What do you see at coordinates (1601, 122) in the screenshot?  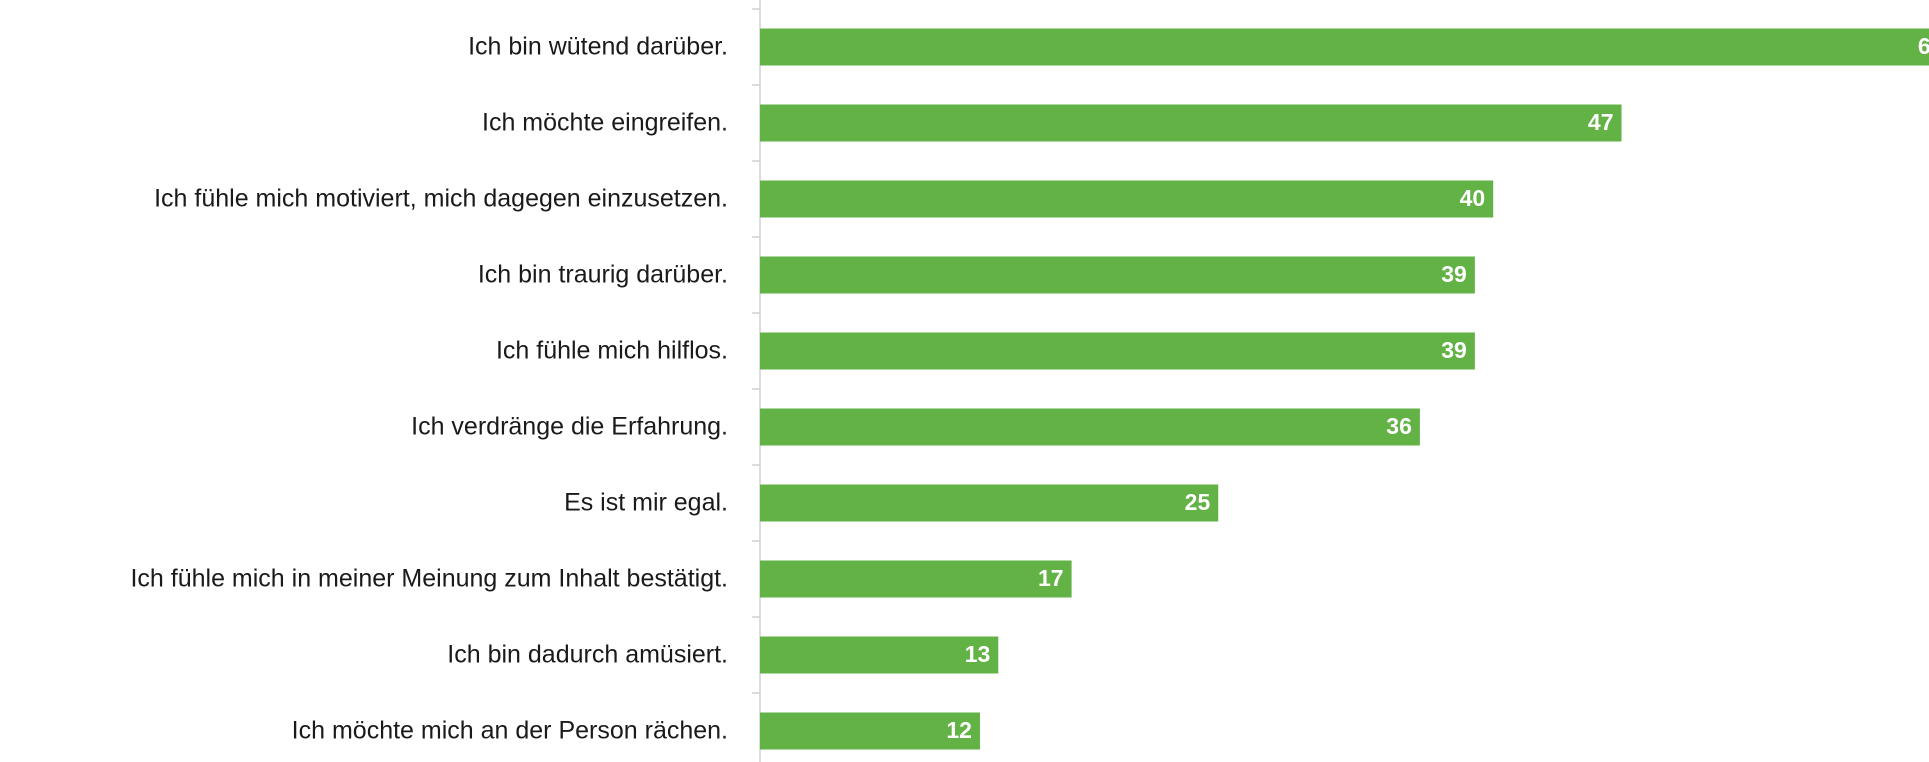 I see `value-label: 47` at bounding box center [1601, 122].